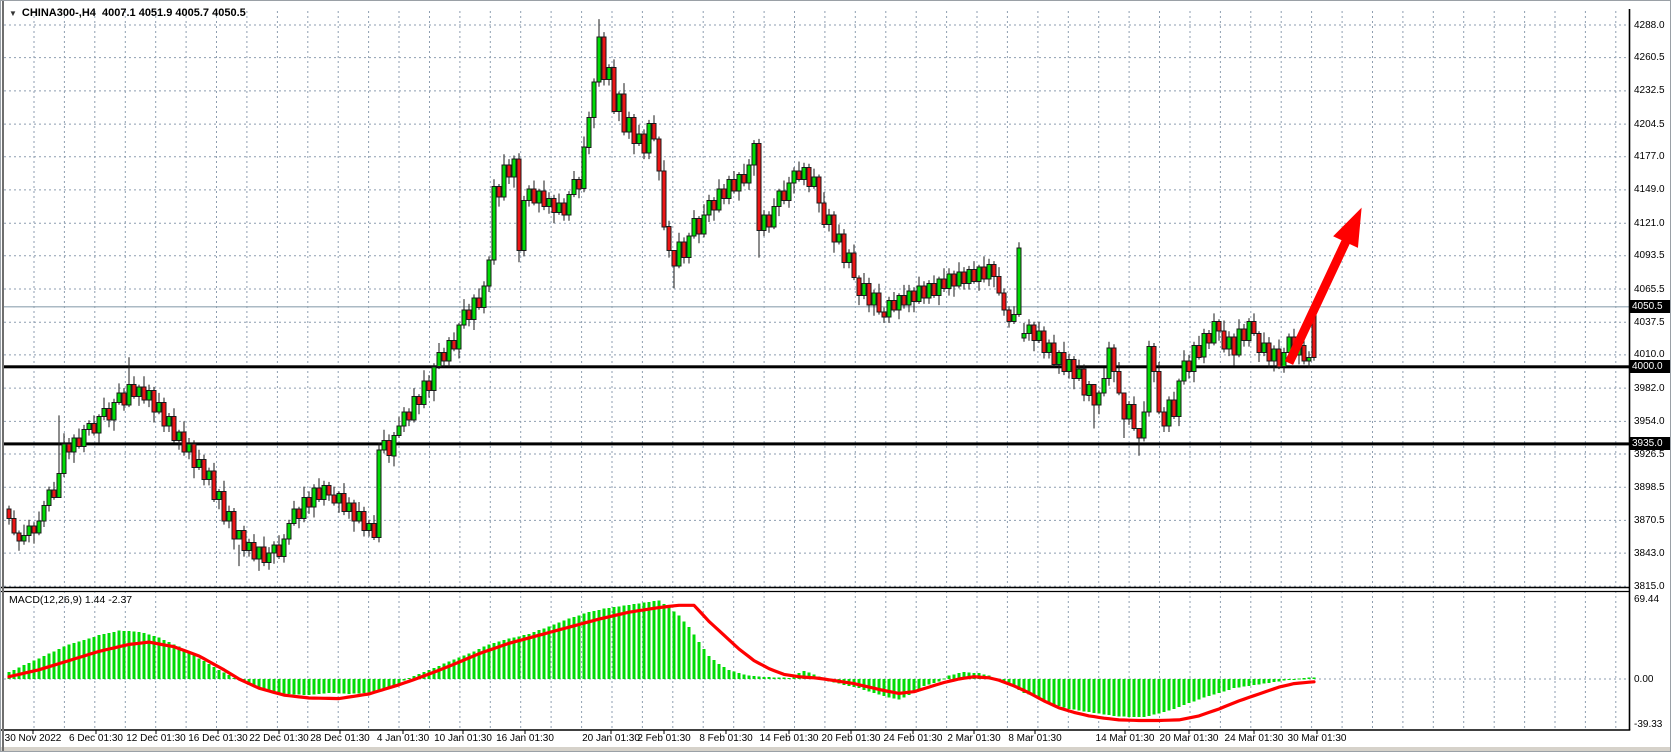 This screenshot has width=1671, height=752. Describe the element at coordinates (1649, 520) in the screenshot. I see `price-tick-label: 3870.5` at that location.